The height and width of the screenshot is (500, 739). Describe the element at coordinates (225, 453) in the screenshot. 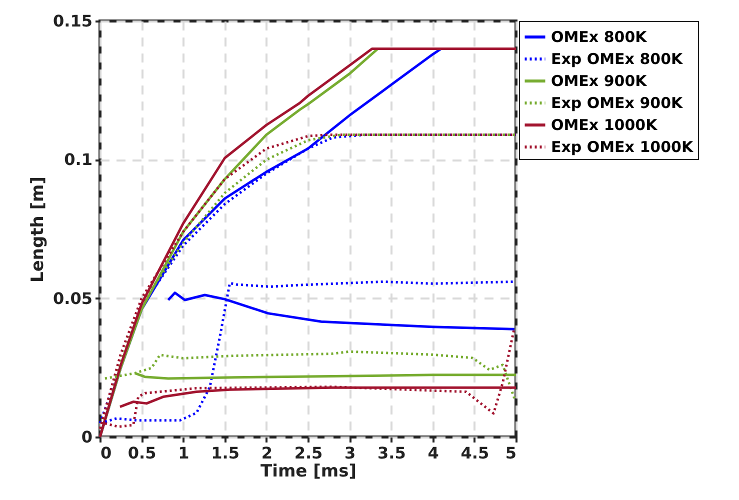

I see `x-tick-label: 1.5` at that location.